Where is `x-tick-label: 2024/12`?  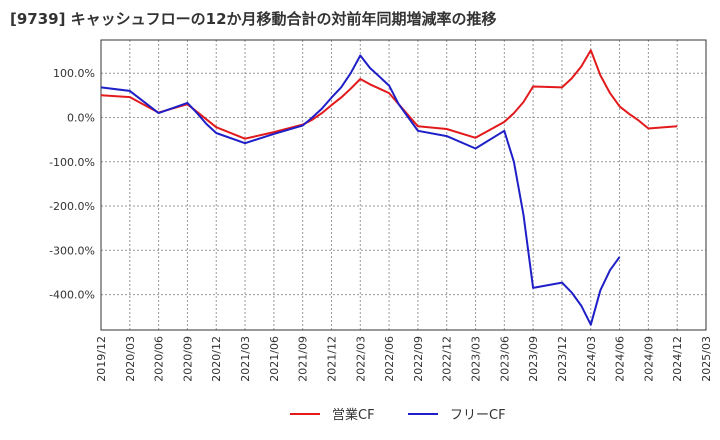 x-tick-label: 2024/12 is located at coordinates (677, 359).